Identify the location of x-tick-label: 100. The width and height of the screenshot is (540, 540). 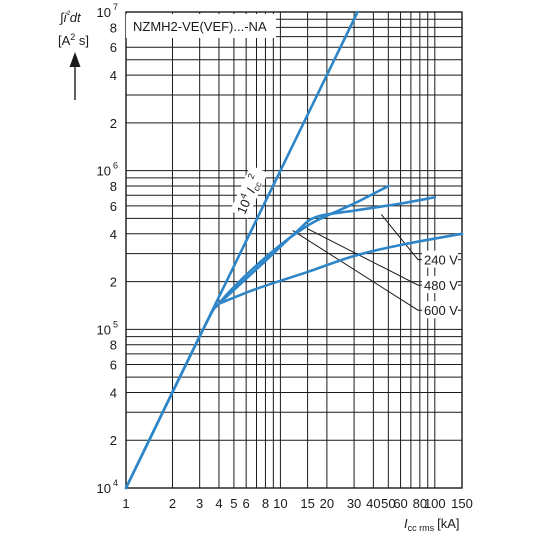
(435, 503).